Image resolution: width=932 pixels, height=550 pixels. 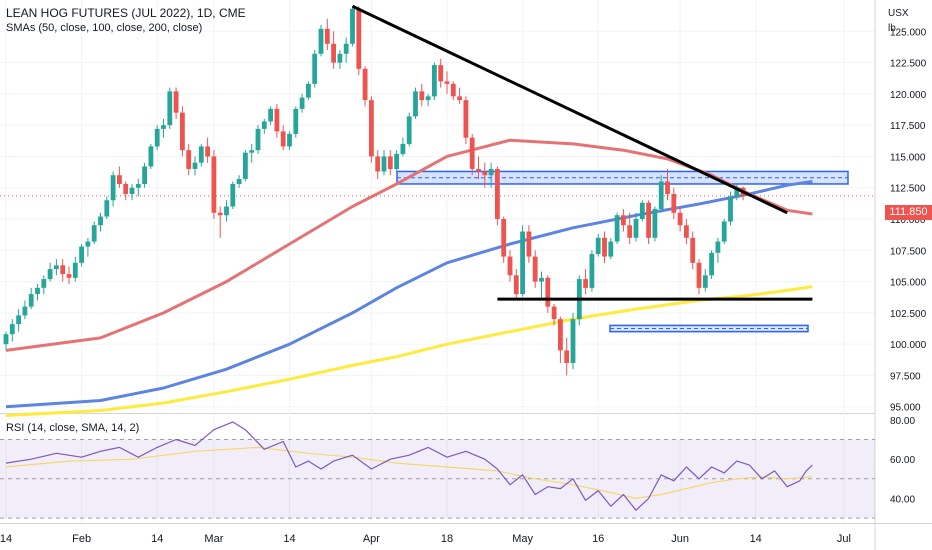 What do you see at coordinates (844, 539) in the screenshot?
I see `time-tick-label: Jul` at bounding box center [844, 539].